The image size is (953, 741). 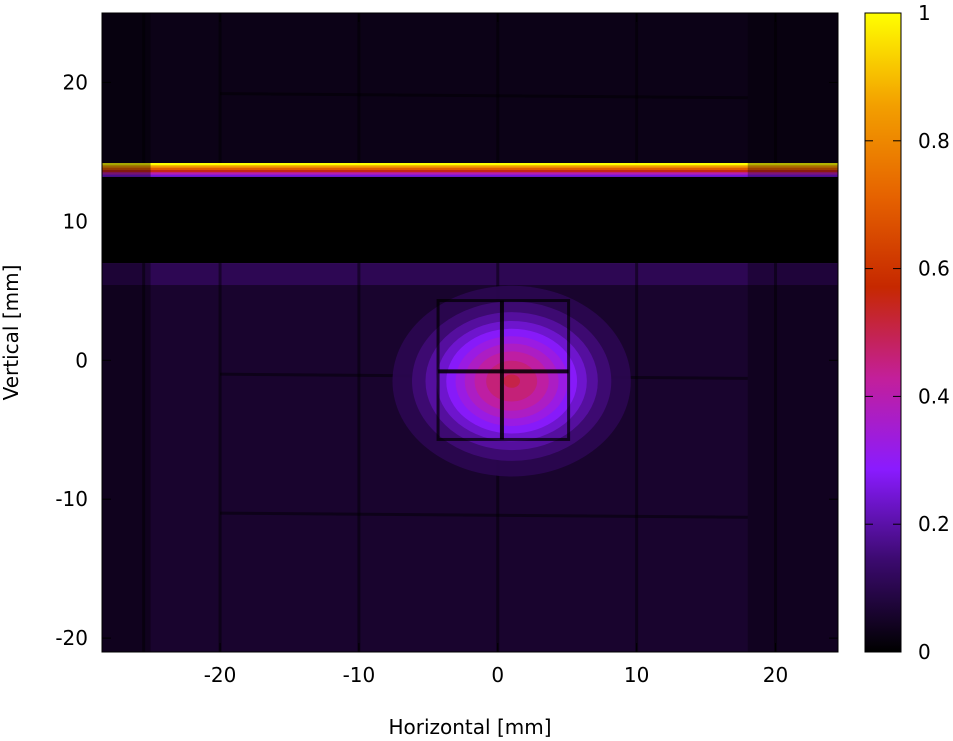 I want to click on y-tick-label: 10, so click(x=75, y=221).